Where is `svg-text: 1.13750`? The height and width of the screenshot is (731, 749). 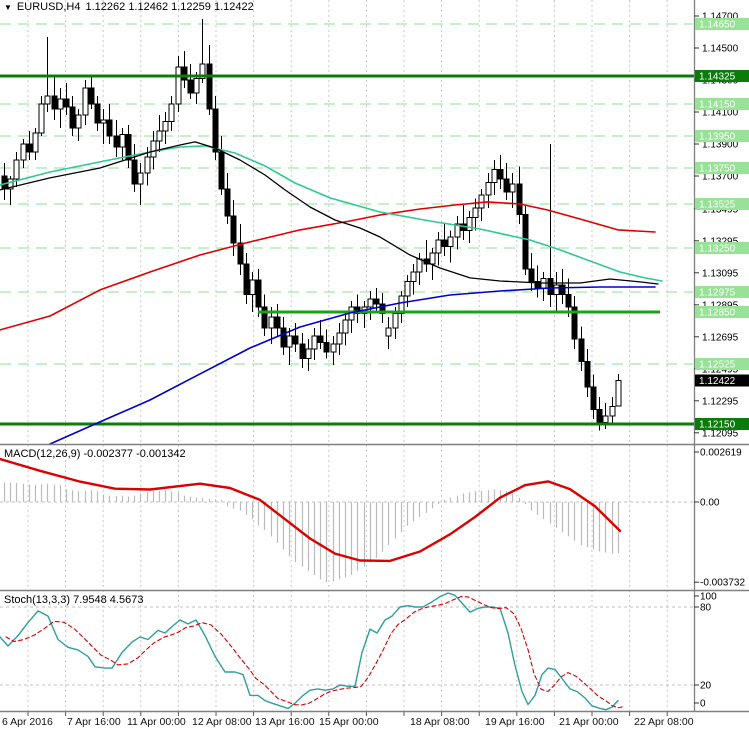
svg-text: 1.13750 is located at coordinates (717, 169).